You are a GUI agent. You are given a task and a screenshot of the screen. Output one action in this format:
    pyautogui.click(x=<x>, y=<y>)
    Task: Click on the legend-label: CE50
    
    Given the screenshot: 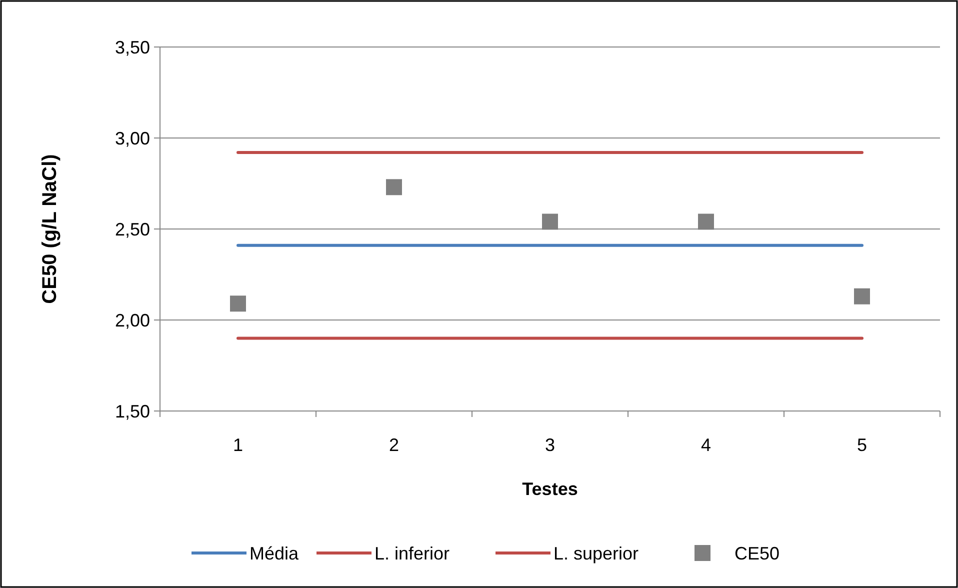 What is the action you would take?
    pyautogui.click(x=757, y=553)
    